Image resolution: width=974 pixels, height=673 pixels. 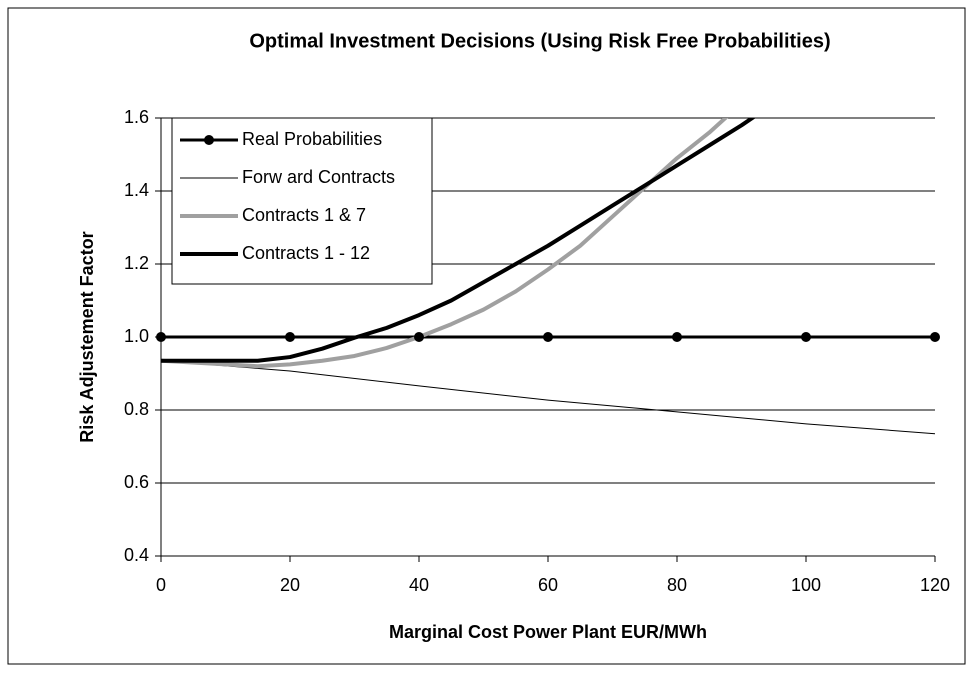 What do you see at coordinates (548, 397) in the screenshot?
I see `series-line` at bounding box center [548, 397].